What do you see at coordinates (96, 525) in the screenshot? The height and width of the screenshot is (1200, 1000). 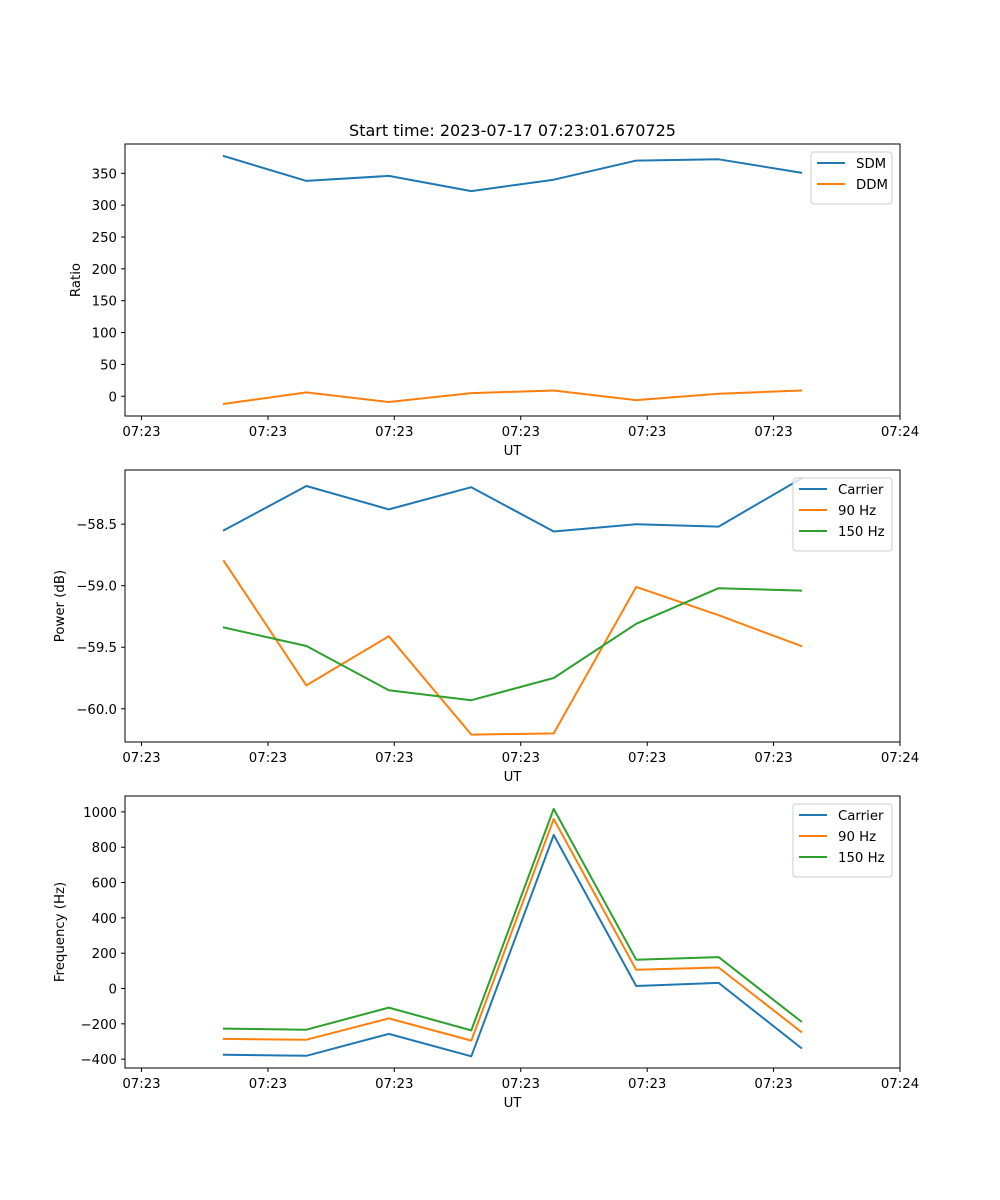 I see `y-tick-label: −58.5` at bounding box center [96, 525].